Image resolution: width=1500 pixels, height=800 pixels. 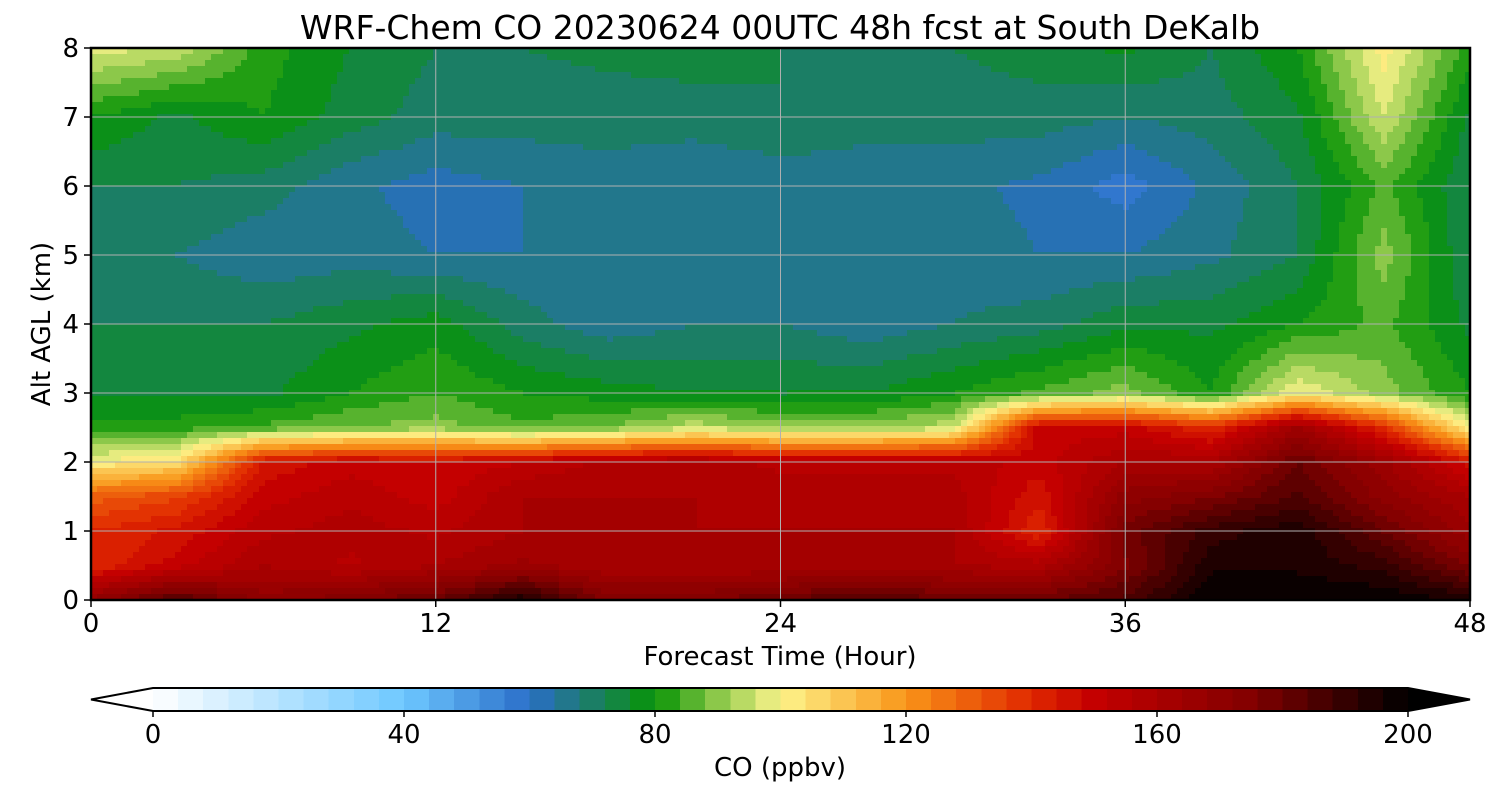 What do you see at coordinates (70, 118) in the screenshot?
I see `y-tick-label: 7` at bounding box center [70, 118].